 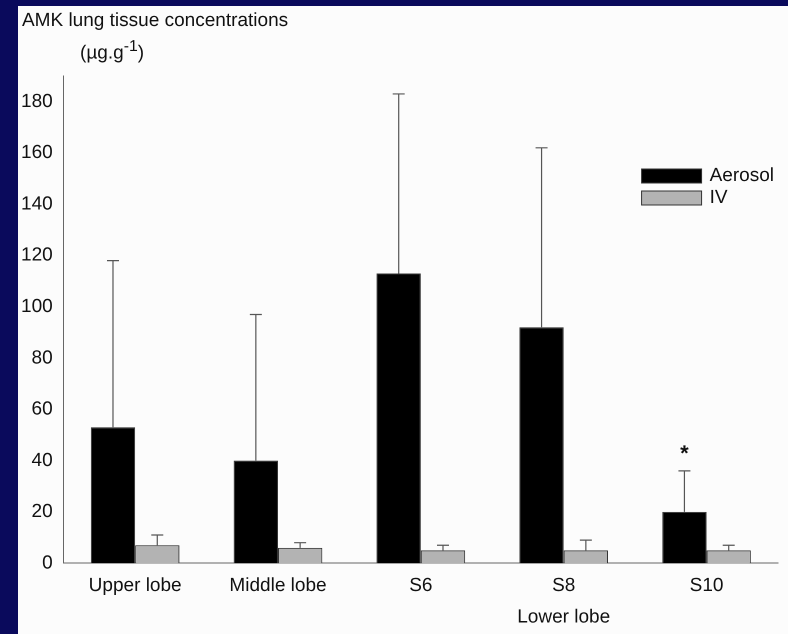 I want to click on chart-title: AMK lung tissue concentrations, so click(x=155, y=21).